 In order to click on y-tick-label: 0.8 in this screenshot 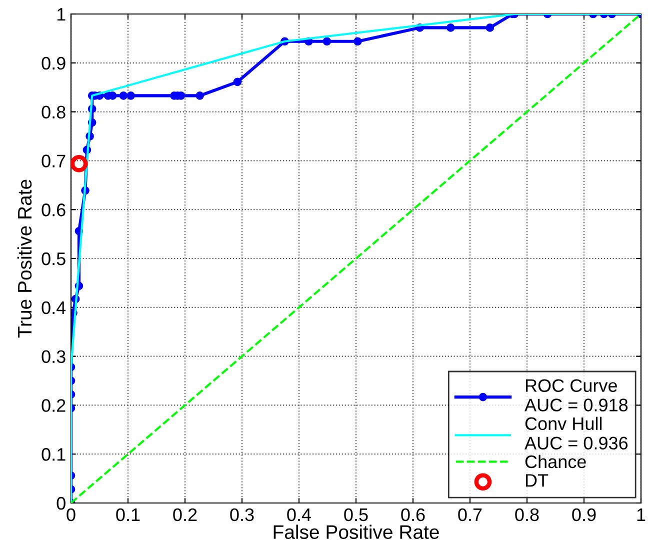, I will do `click(54, 112)`.